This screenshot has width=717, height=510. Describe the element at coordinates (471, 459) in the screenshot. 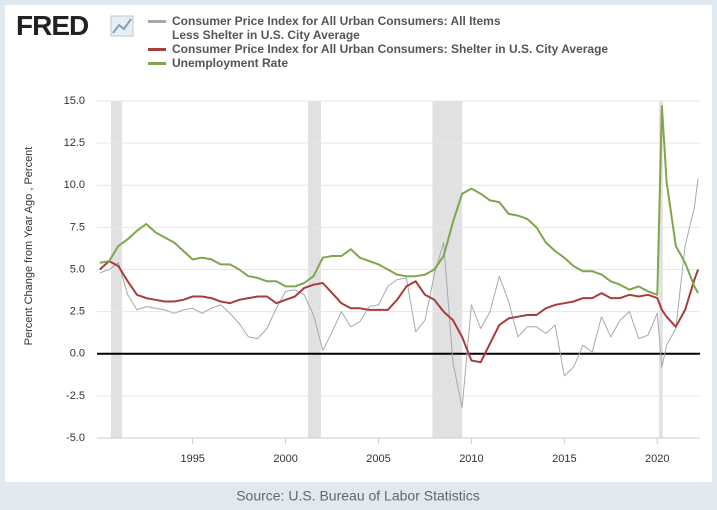

I see `x-tick-label: 2010` at that location.